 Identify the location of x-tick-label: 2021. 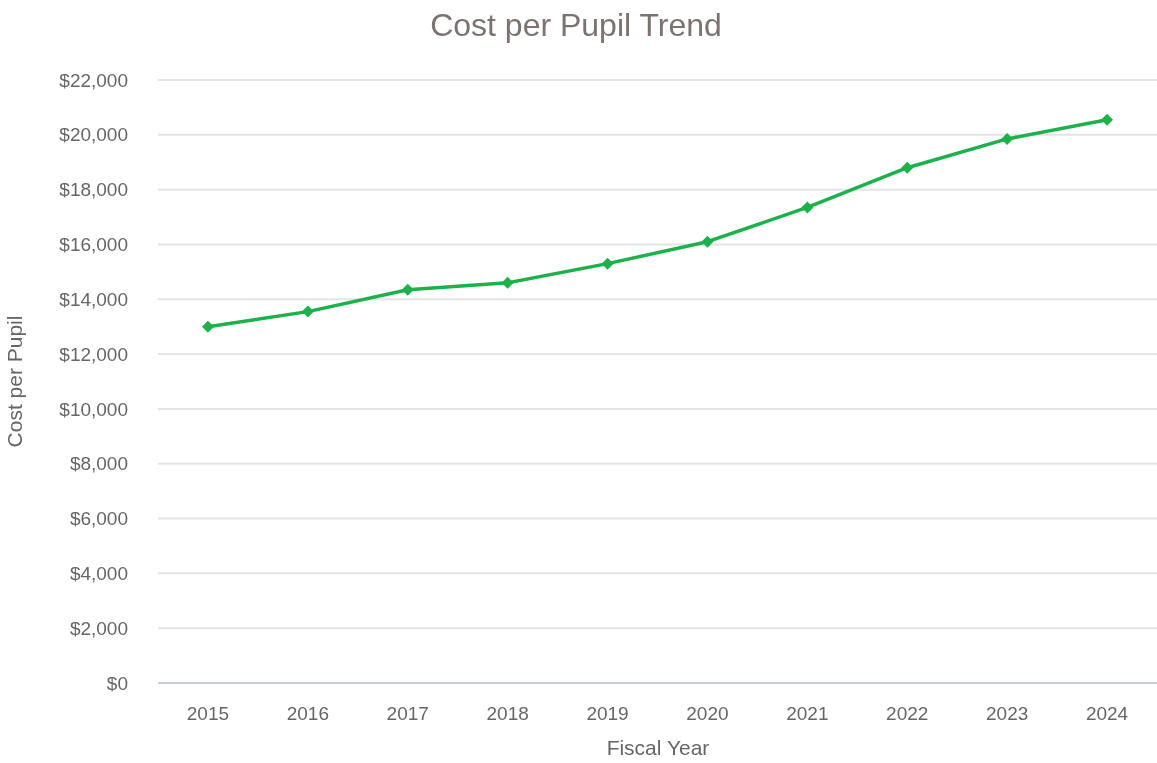
(807, 713).